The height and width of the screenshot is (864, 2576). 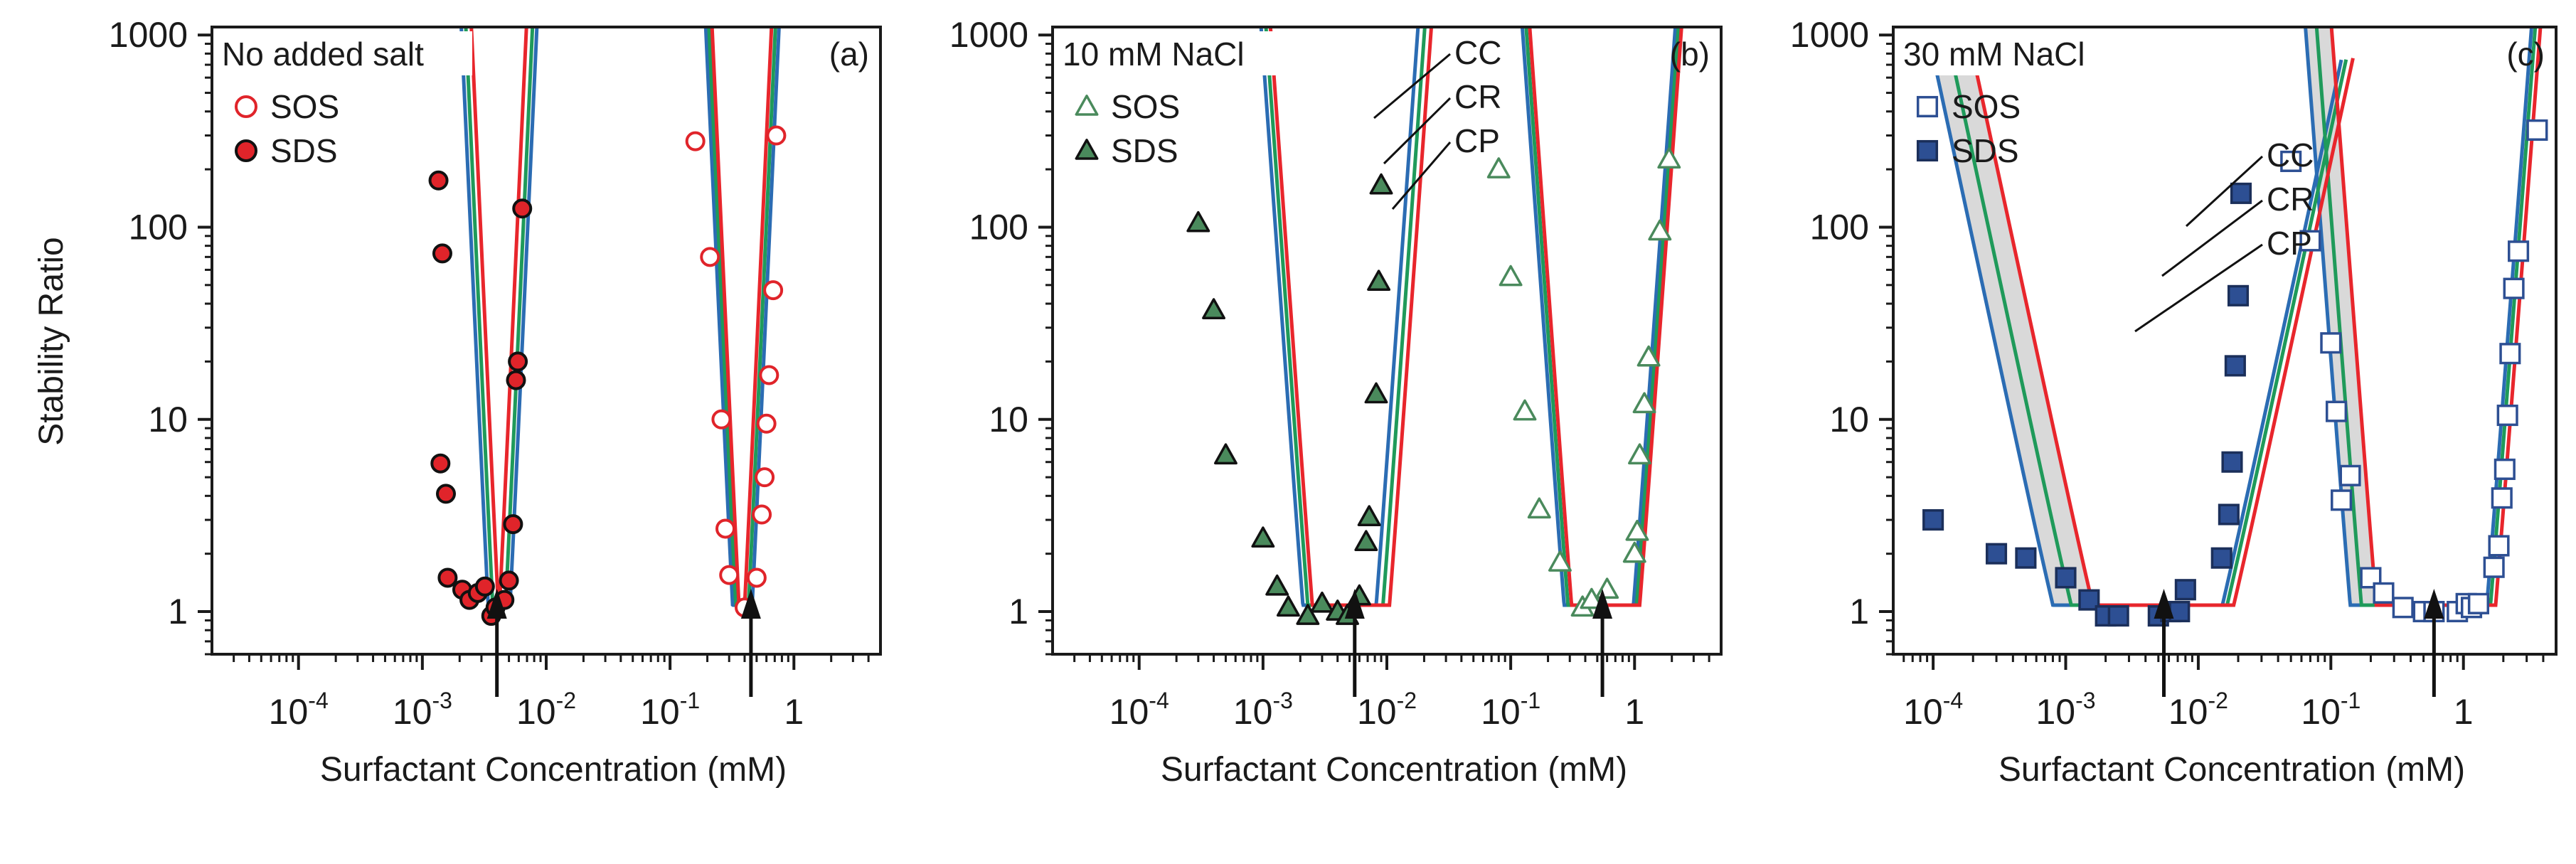 I want to click on panel-letter: (a), so click(x=849, y=54).